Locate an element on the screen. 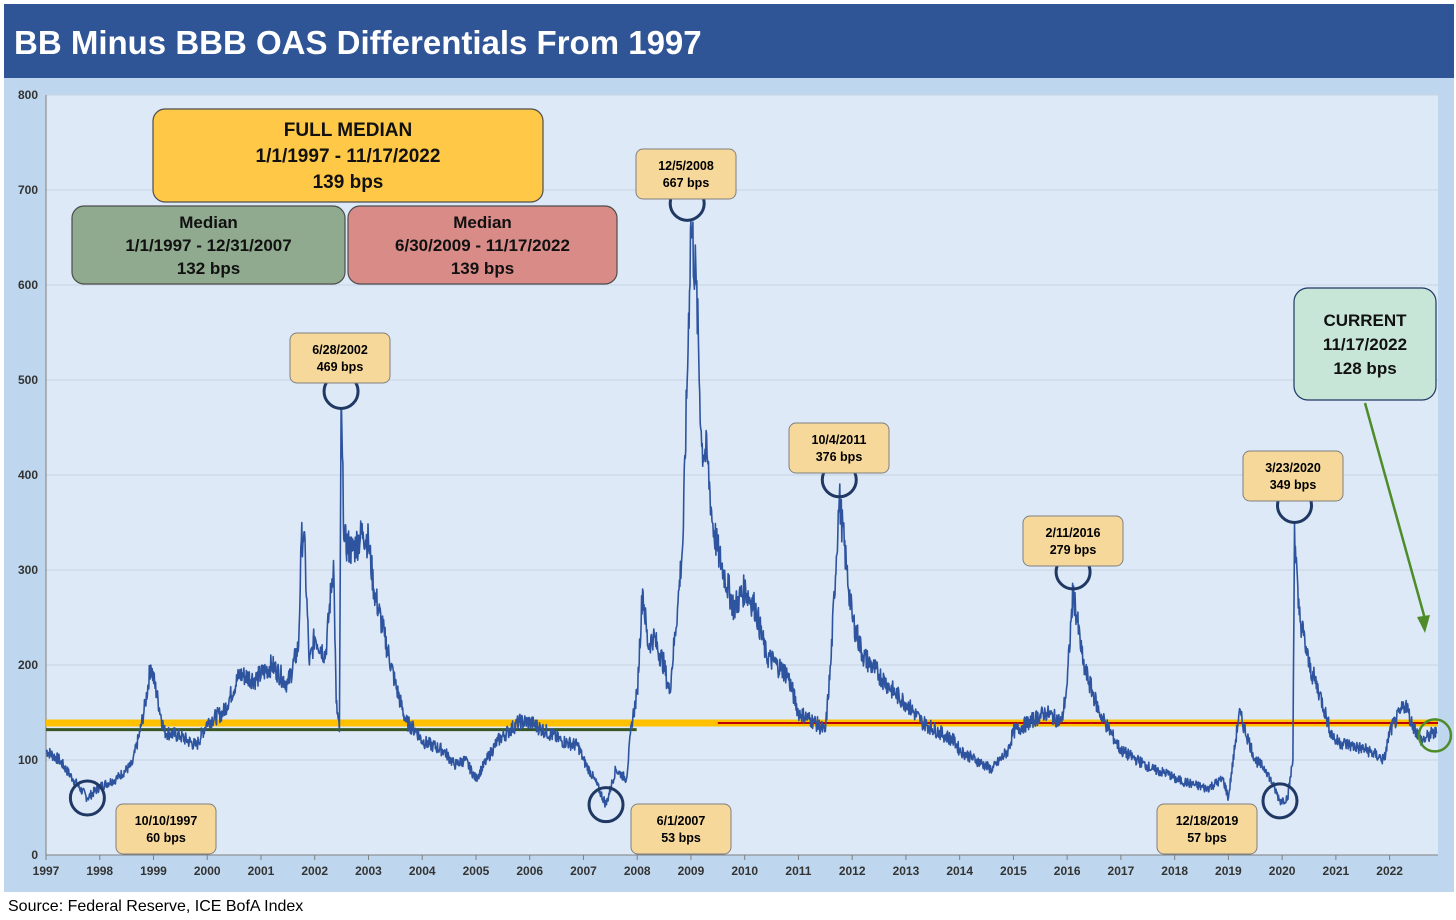 The image size is (1456, 920). callout-value: 53 bps is located at coordinates (681, 838).